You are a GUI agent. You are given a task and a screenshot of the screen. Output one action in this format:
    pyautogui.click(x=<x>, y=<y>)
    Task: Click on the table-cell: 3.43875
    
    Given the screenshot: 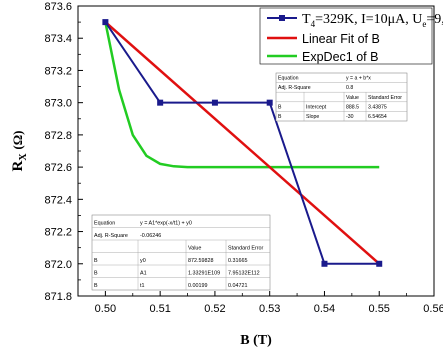 What is the action you would take?
    pyautogui.click(x=377, y=107)
    